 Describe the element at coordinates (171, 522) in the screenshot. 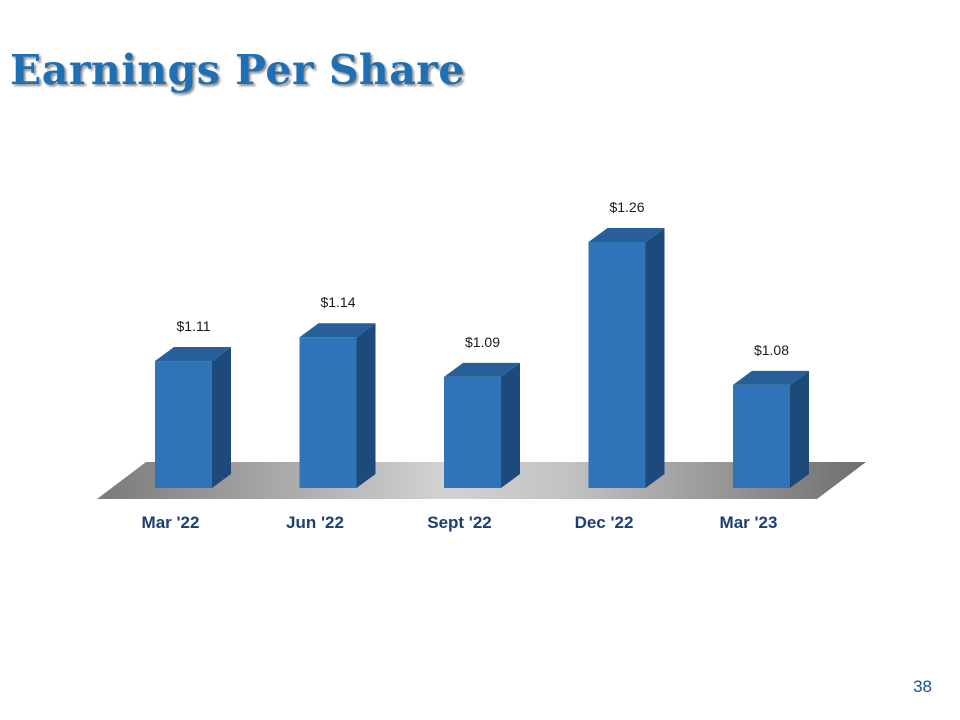

I see `category-label-1: Mar '22` at that location.